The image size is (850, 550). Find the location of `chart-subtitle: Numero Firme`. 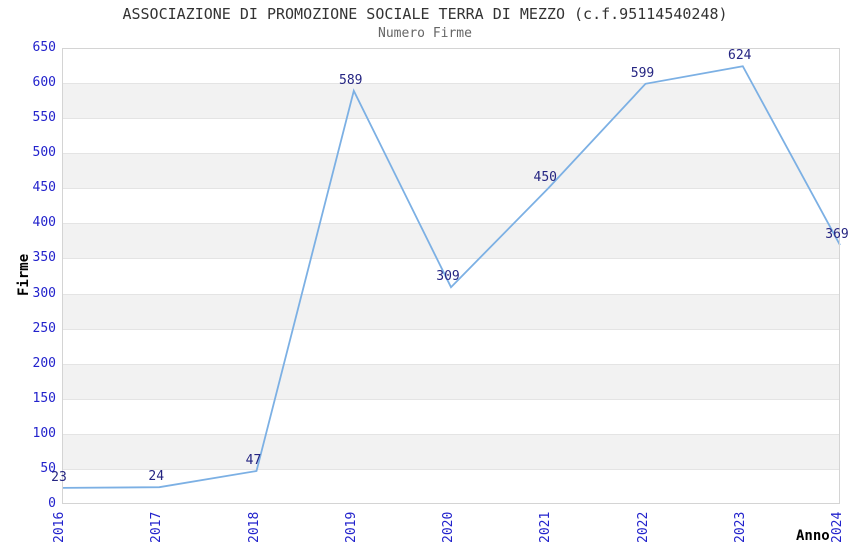

chart-subtitle: Numero Firme is located at coordinates (425, 33).